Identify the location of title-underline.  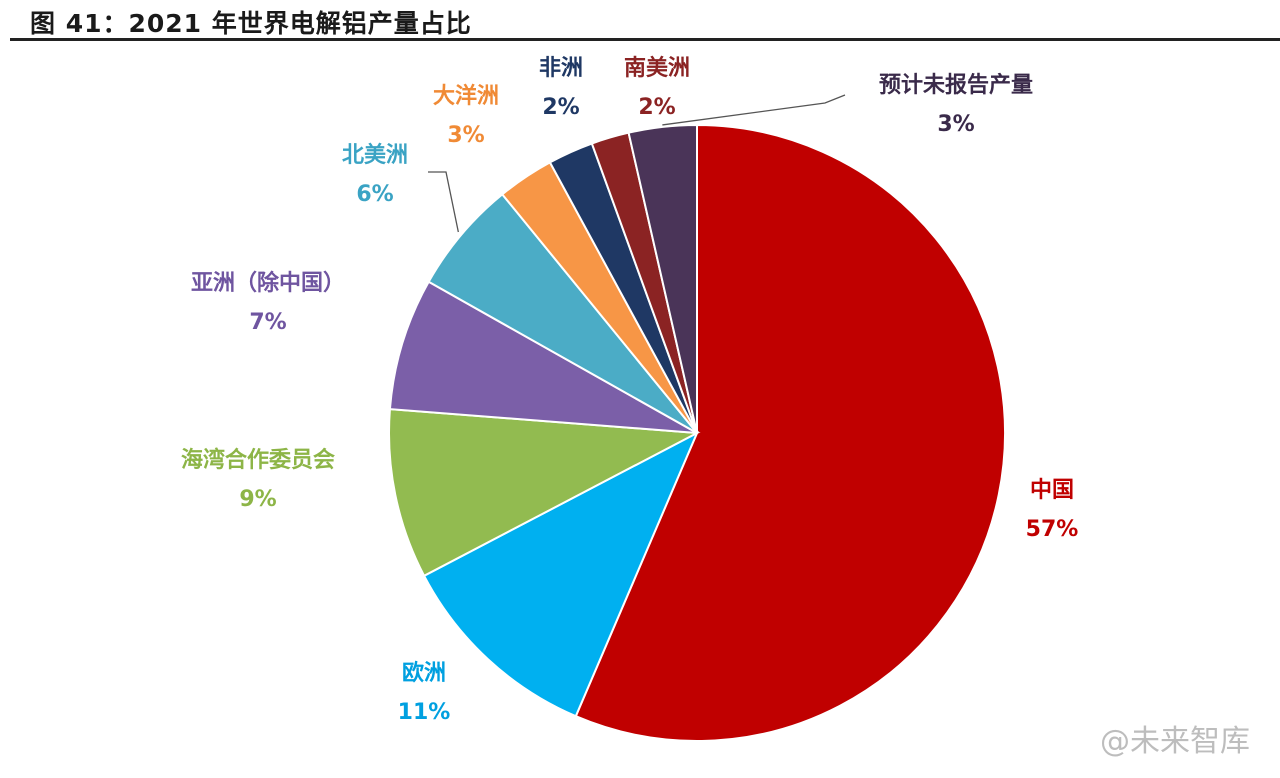
(645, 39).